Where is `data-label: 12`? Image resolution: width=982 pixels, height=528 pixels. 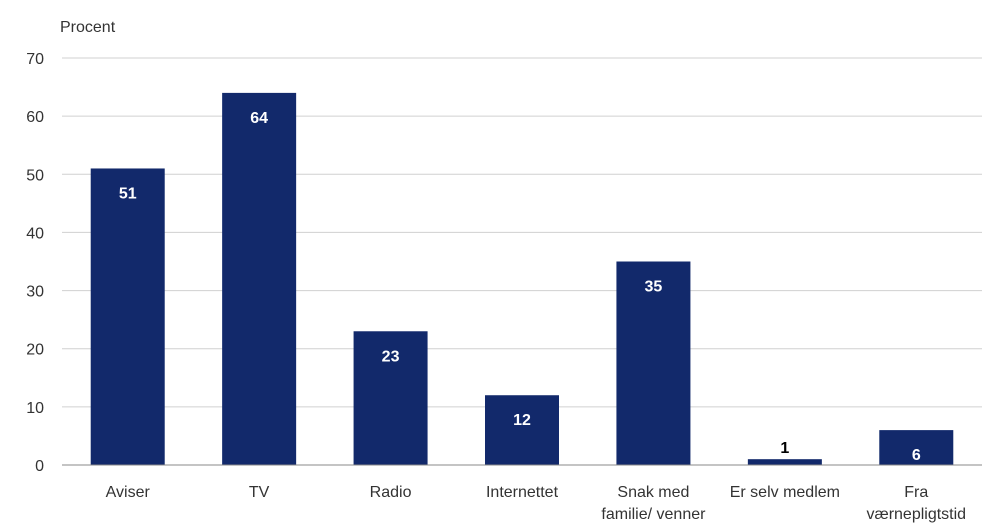
data-label: 12 is located at coordinates (522, 420).